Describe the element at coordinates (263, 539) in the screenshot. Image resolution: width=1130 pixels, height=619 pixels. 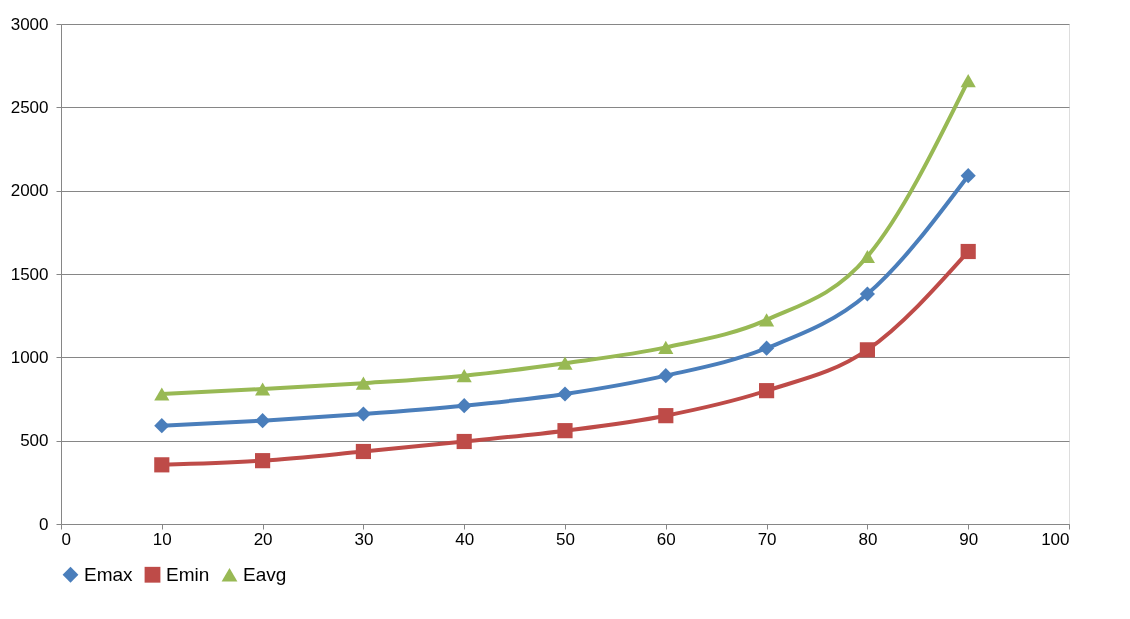
I see `x-tick-label: 20` at that location.